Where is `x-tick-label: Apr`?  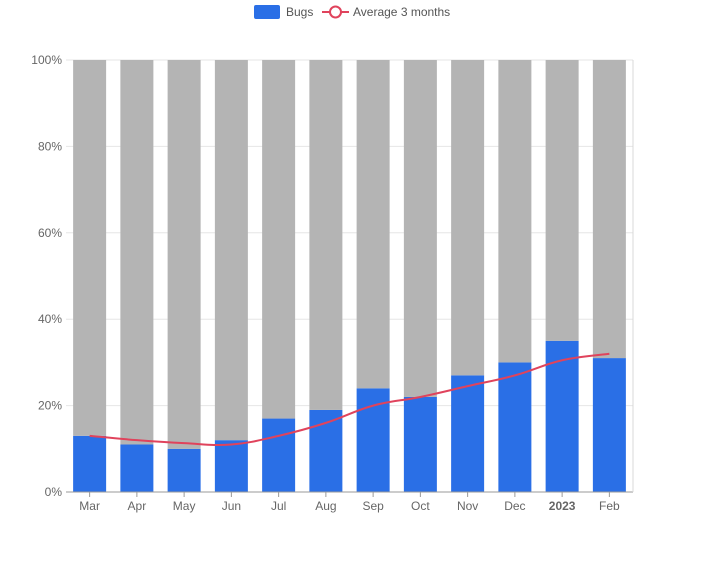
x-tick-label: Apr is located at coordinates (137, 506).